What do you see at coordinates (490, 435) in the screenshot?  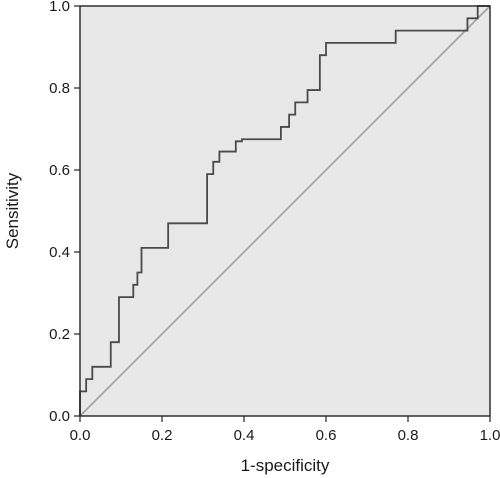 I see `x-tick-label: 1.0` at bounding box center [490, 435].